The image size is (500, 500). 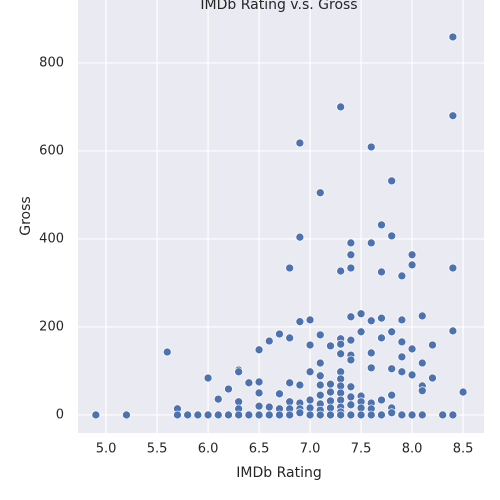 I want to click on x-tick-label: 7.5, so click(x=361, y=449).